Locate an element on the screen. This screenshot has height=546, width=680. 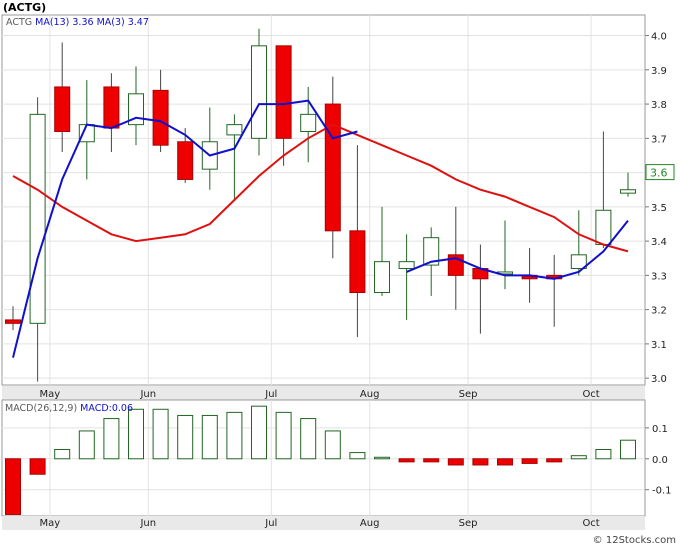
last-price-label: 3.6 is located at coordinates (659, 173).